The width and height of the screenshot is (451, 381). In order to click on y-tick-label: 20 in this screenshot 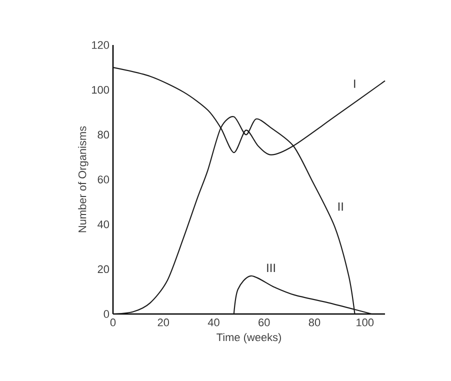, I will do `click(104, 269)`.